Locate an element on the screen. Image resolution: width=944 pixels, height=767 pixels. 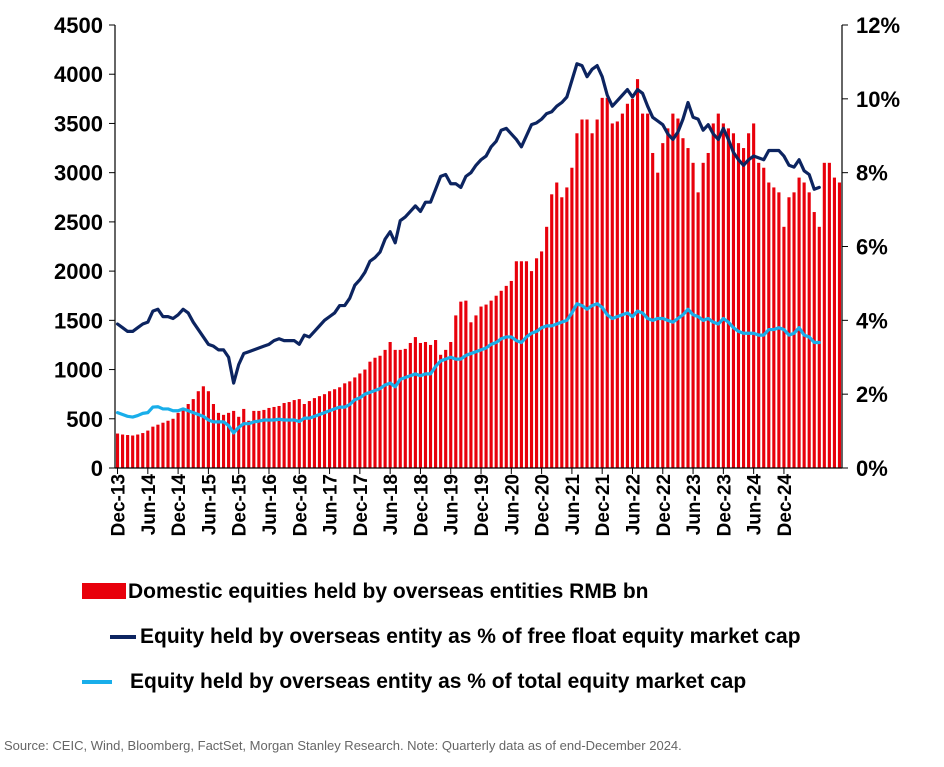
x-tick-label: Dec-23 is located at coordinates (724, 505).